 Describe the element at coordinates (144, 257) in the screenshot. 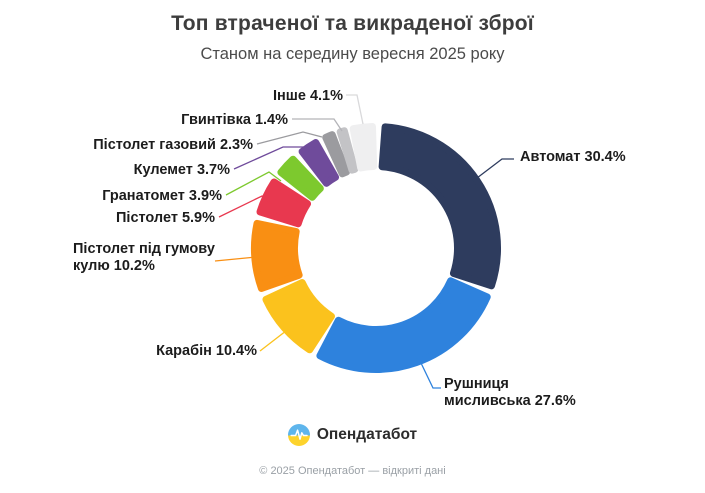

I see `slice-label-pistolet-humova: Пістолет під гумову кулю 10.2%` at that location.